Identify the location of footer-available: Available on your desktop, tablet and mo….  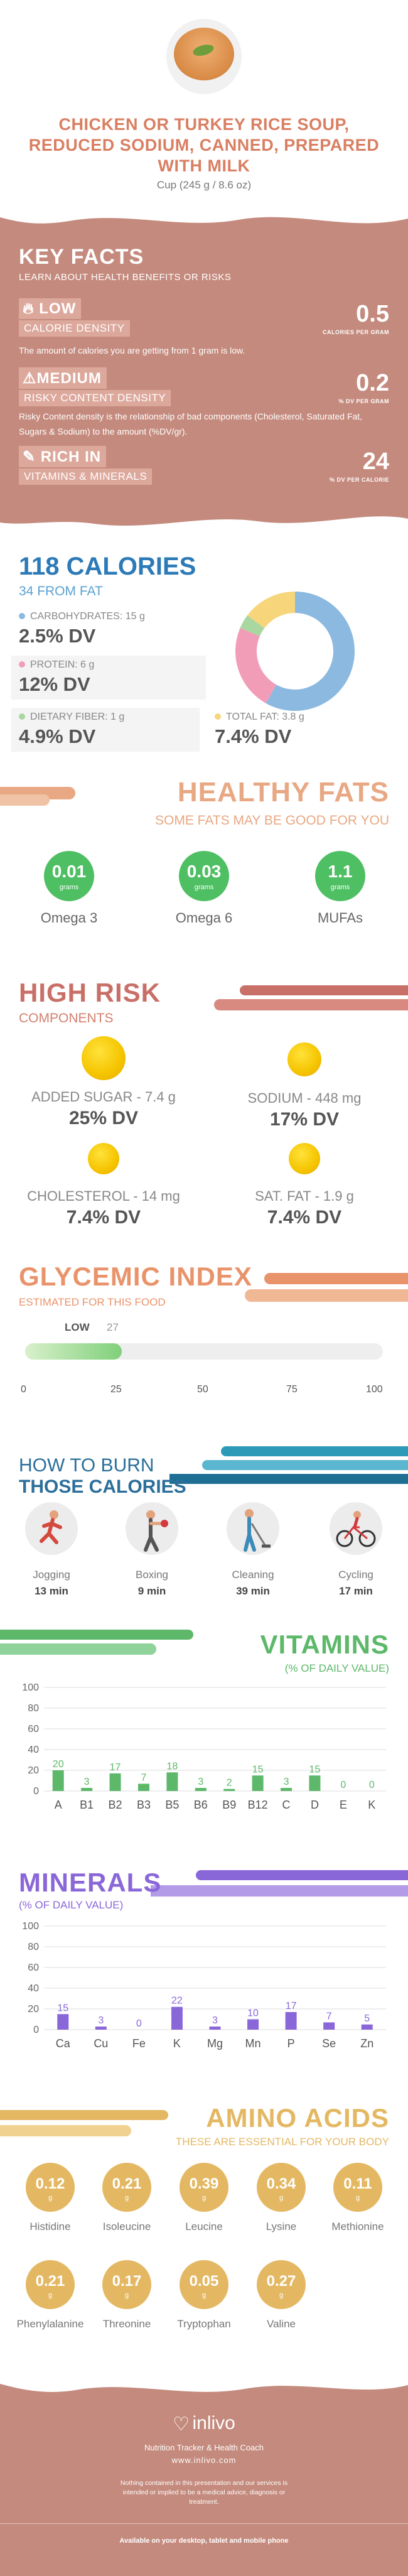
(204, 2541).